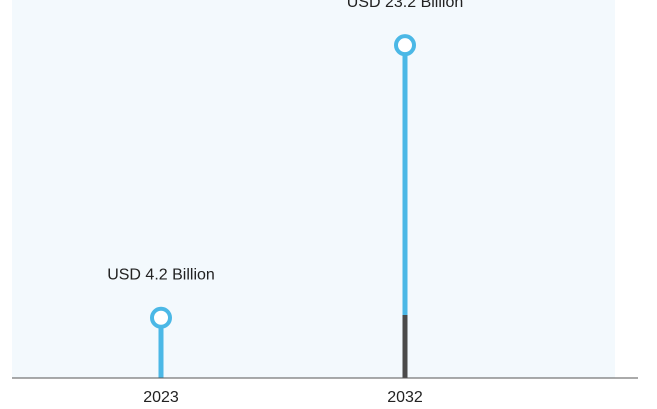 The image size is (657, 409). What do you see at coordinates (283, 397) in the screenshot?
I see `x-axis-ticks: 2023 2032` at bounding box center [283, 397].